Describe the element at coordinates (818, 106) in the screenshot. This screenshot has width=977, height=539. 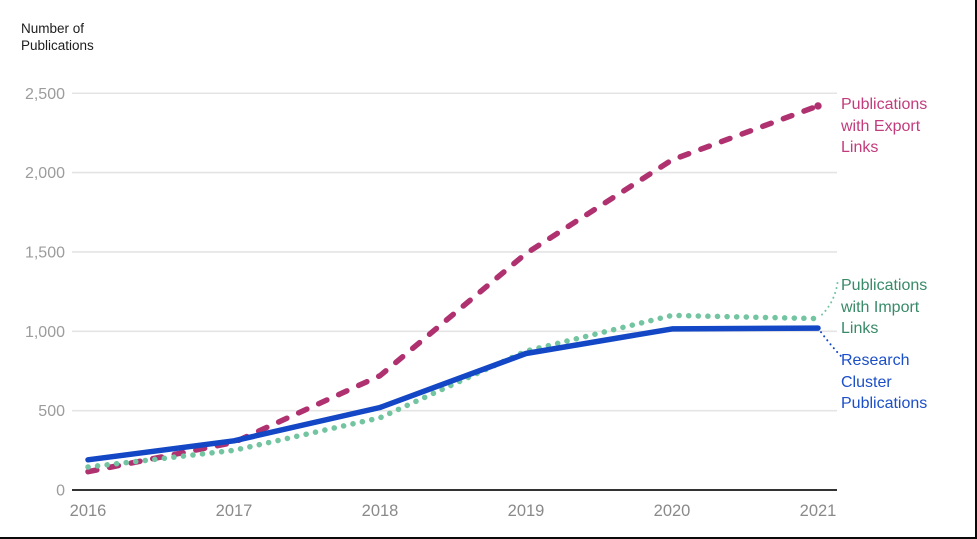
I see `series-end-dot-publications-with-export-links` at that location.